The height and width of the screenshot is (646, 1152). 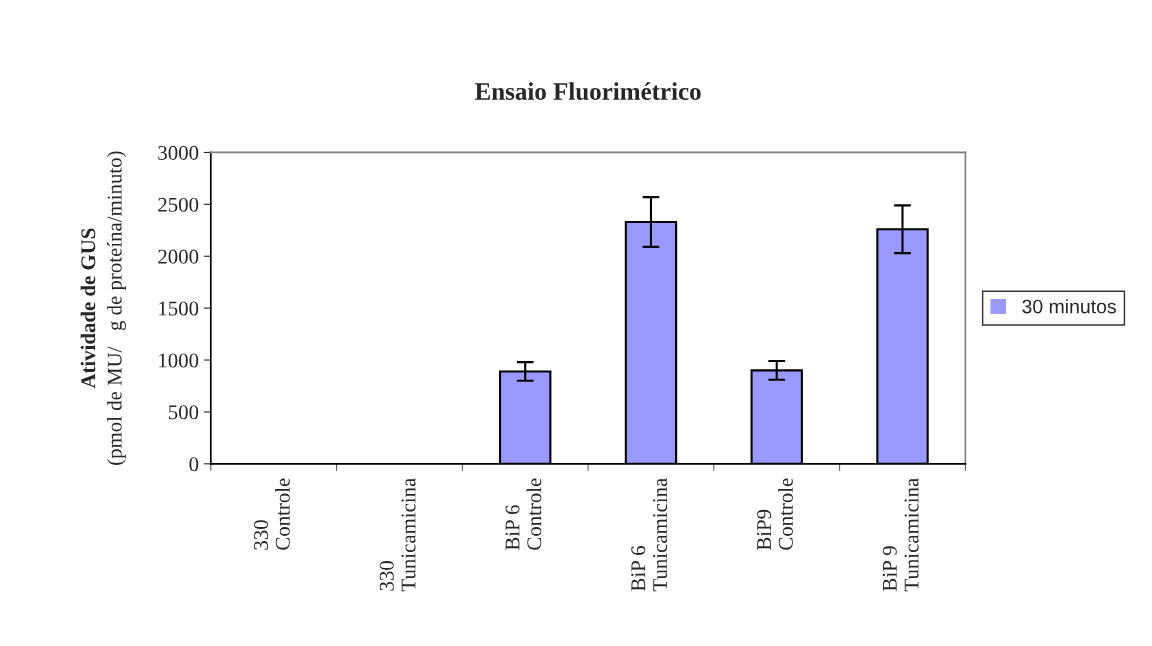 I want to click on y-tick-label: 0, so click(x=194, y=464).